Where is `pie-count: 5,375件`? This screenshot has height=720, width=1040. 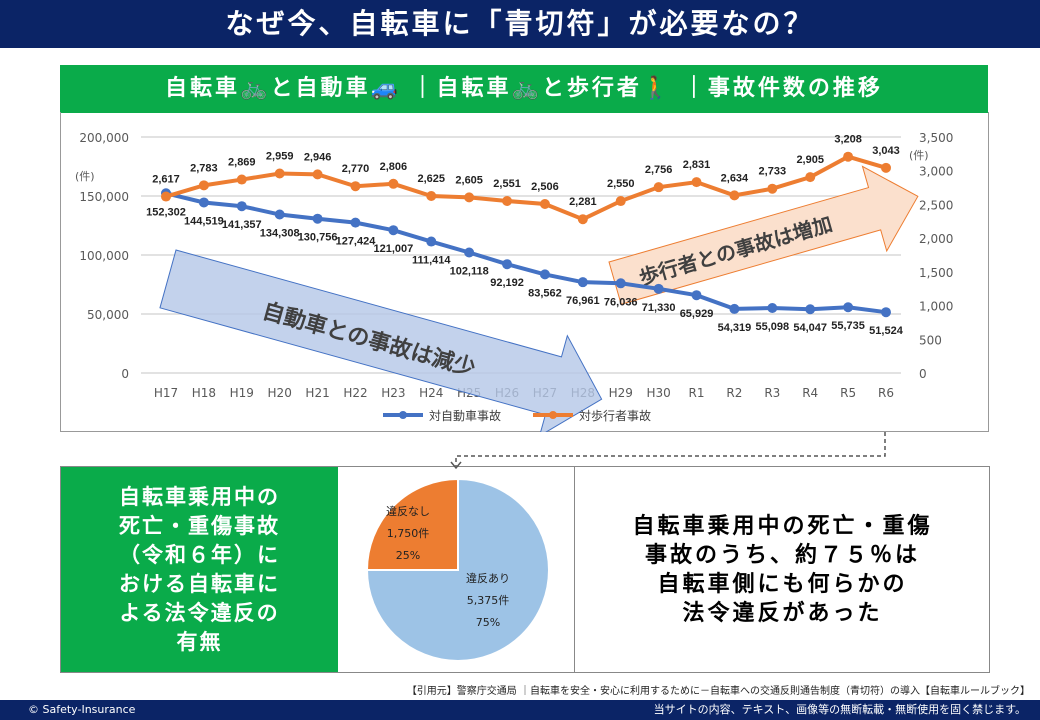
pie-count: 5,375件 is located at coordinates (488, 600).